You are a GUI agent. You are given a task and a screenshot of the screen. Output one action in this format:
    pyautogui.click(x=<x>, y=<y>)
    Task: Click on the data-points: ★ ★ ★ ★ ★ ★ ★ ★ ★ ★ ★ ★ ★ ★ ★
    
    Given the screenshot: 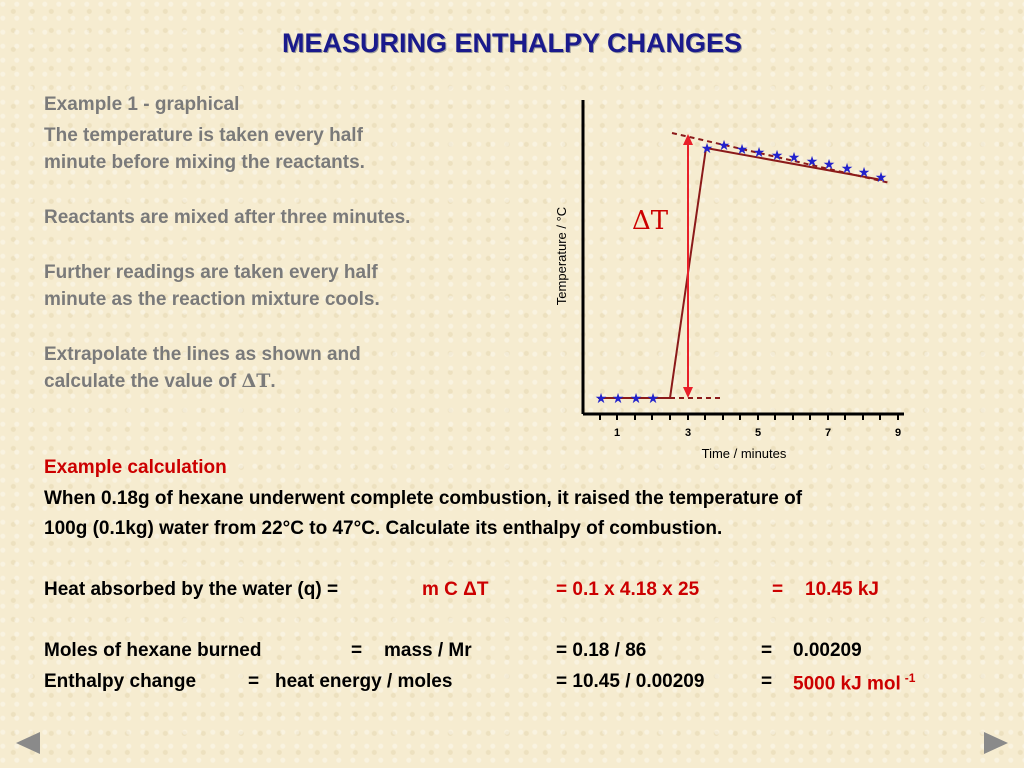 What is the action you would take?
    pyautogui.click(x=741, y=271)
    